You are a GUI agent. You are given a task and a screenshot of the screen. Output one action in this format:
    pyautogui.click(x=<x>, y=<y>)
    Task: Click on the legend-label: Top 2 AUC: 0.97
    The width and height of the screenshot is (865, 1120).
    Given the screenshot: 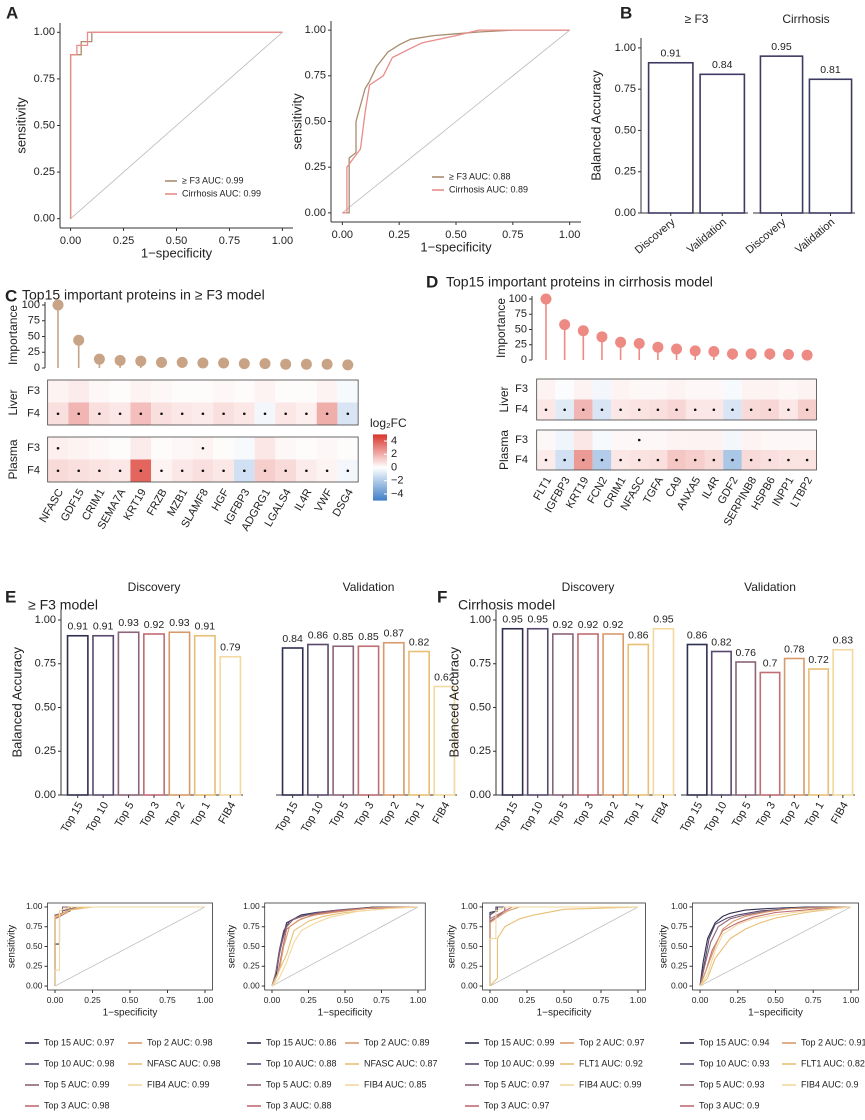 What is the action you would take?
    pyautogui.click(x=612, y=1042)
    